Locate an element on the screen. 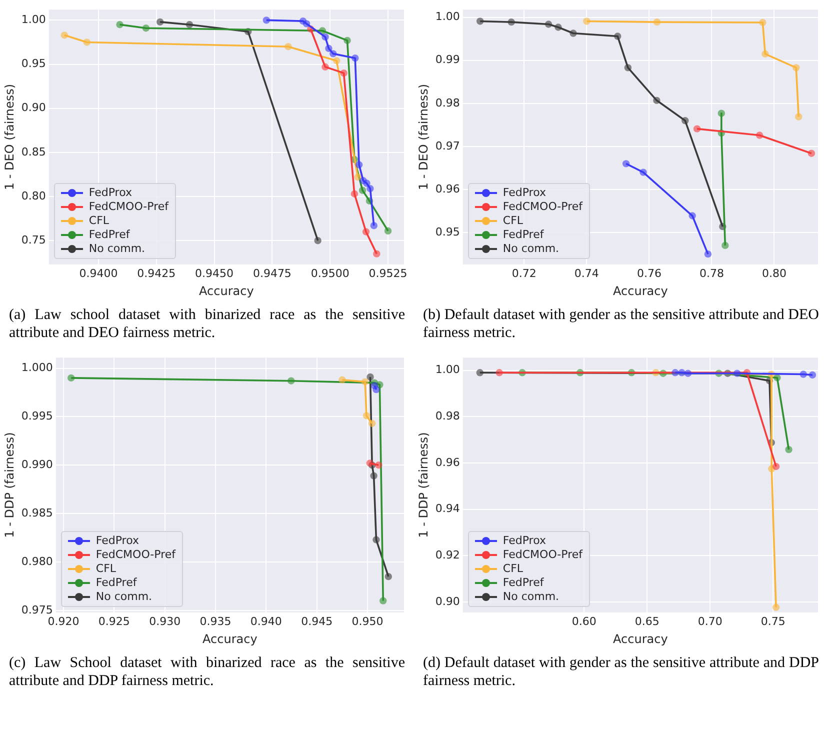 The height and width of the screenshot is (730, 828). x-tick-label: 0.9450 is located at coordinates (214, 273).